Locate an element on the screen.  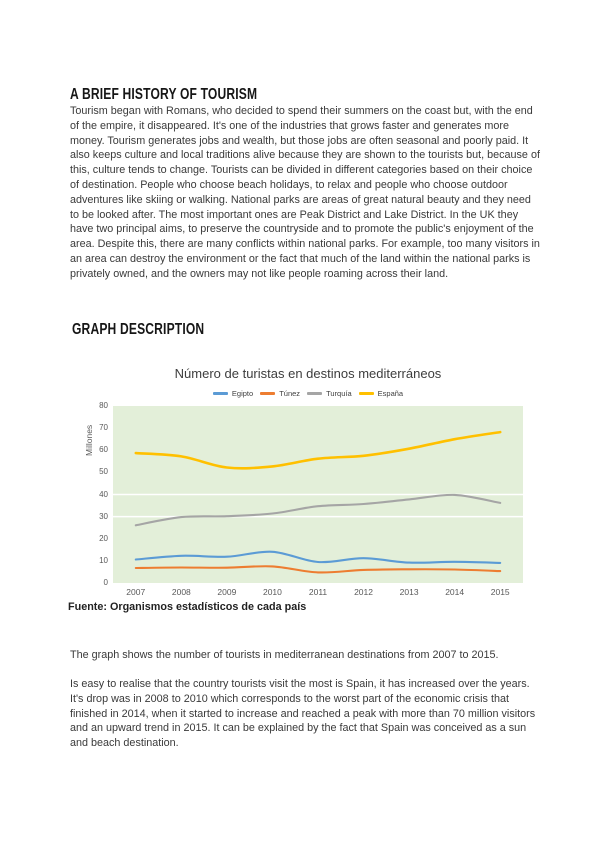
x-tick-2013: 2013 is located at coordinates (409, 592).